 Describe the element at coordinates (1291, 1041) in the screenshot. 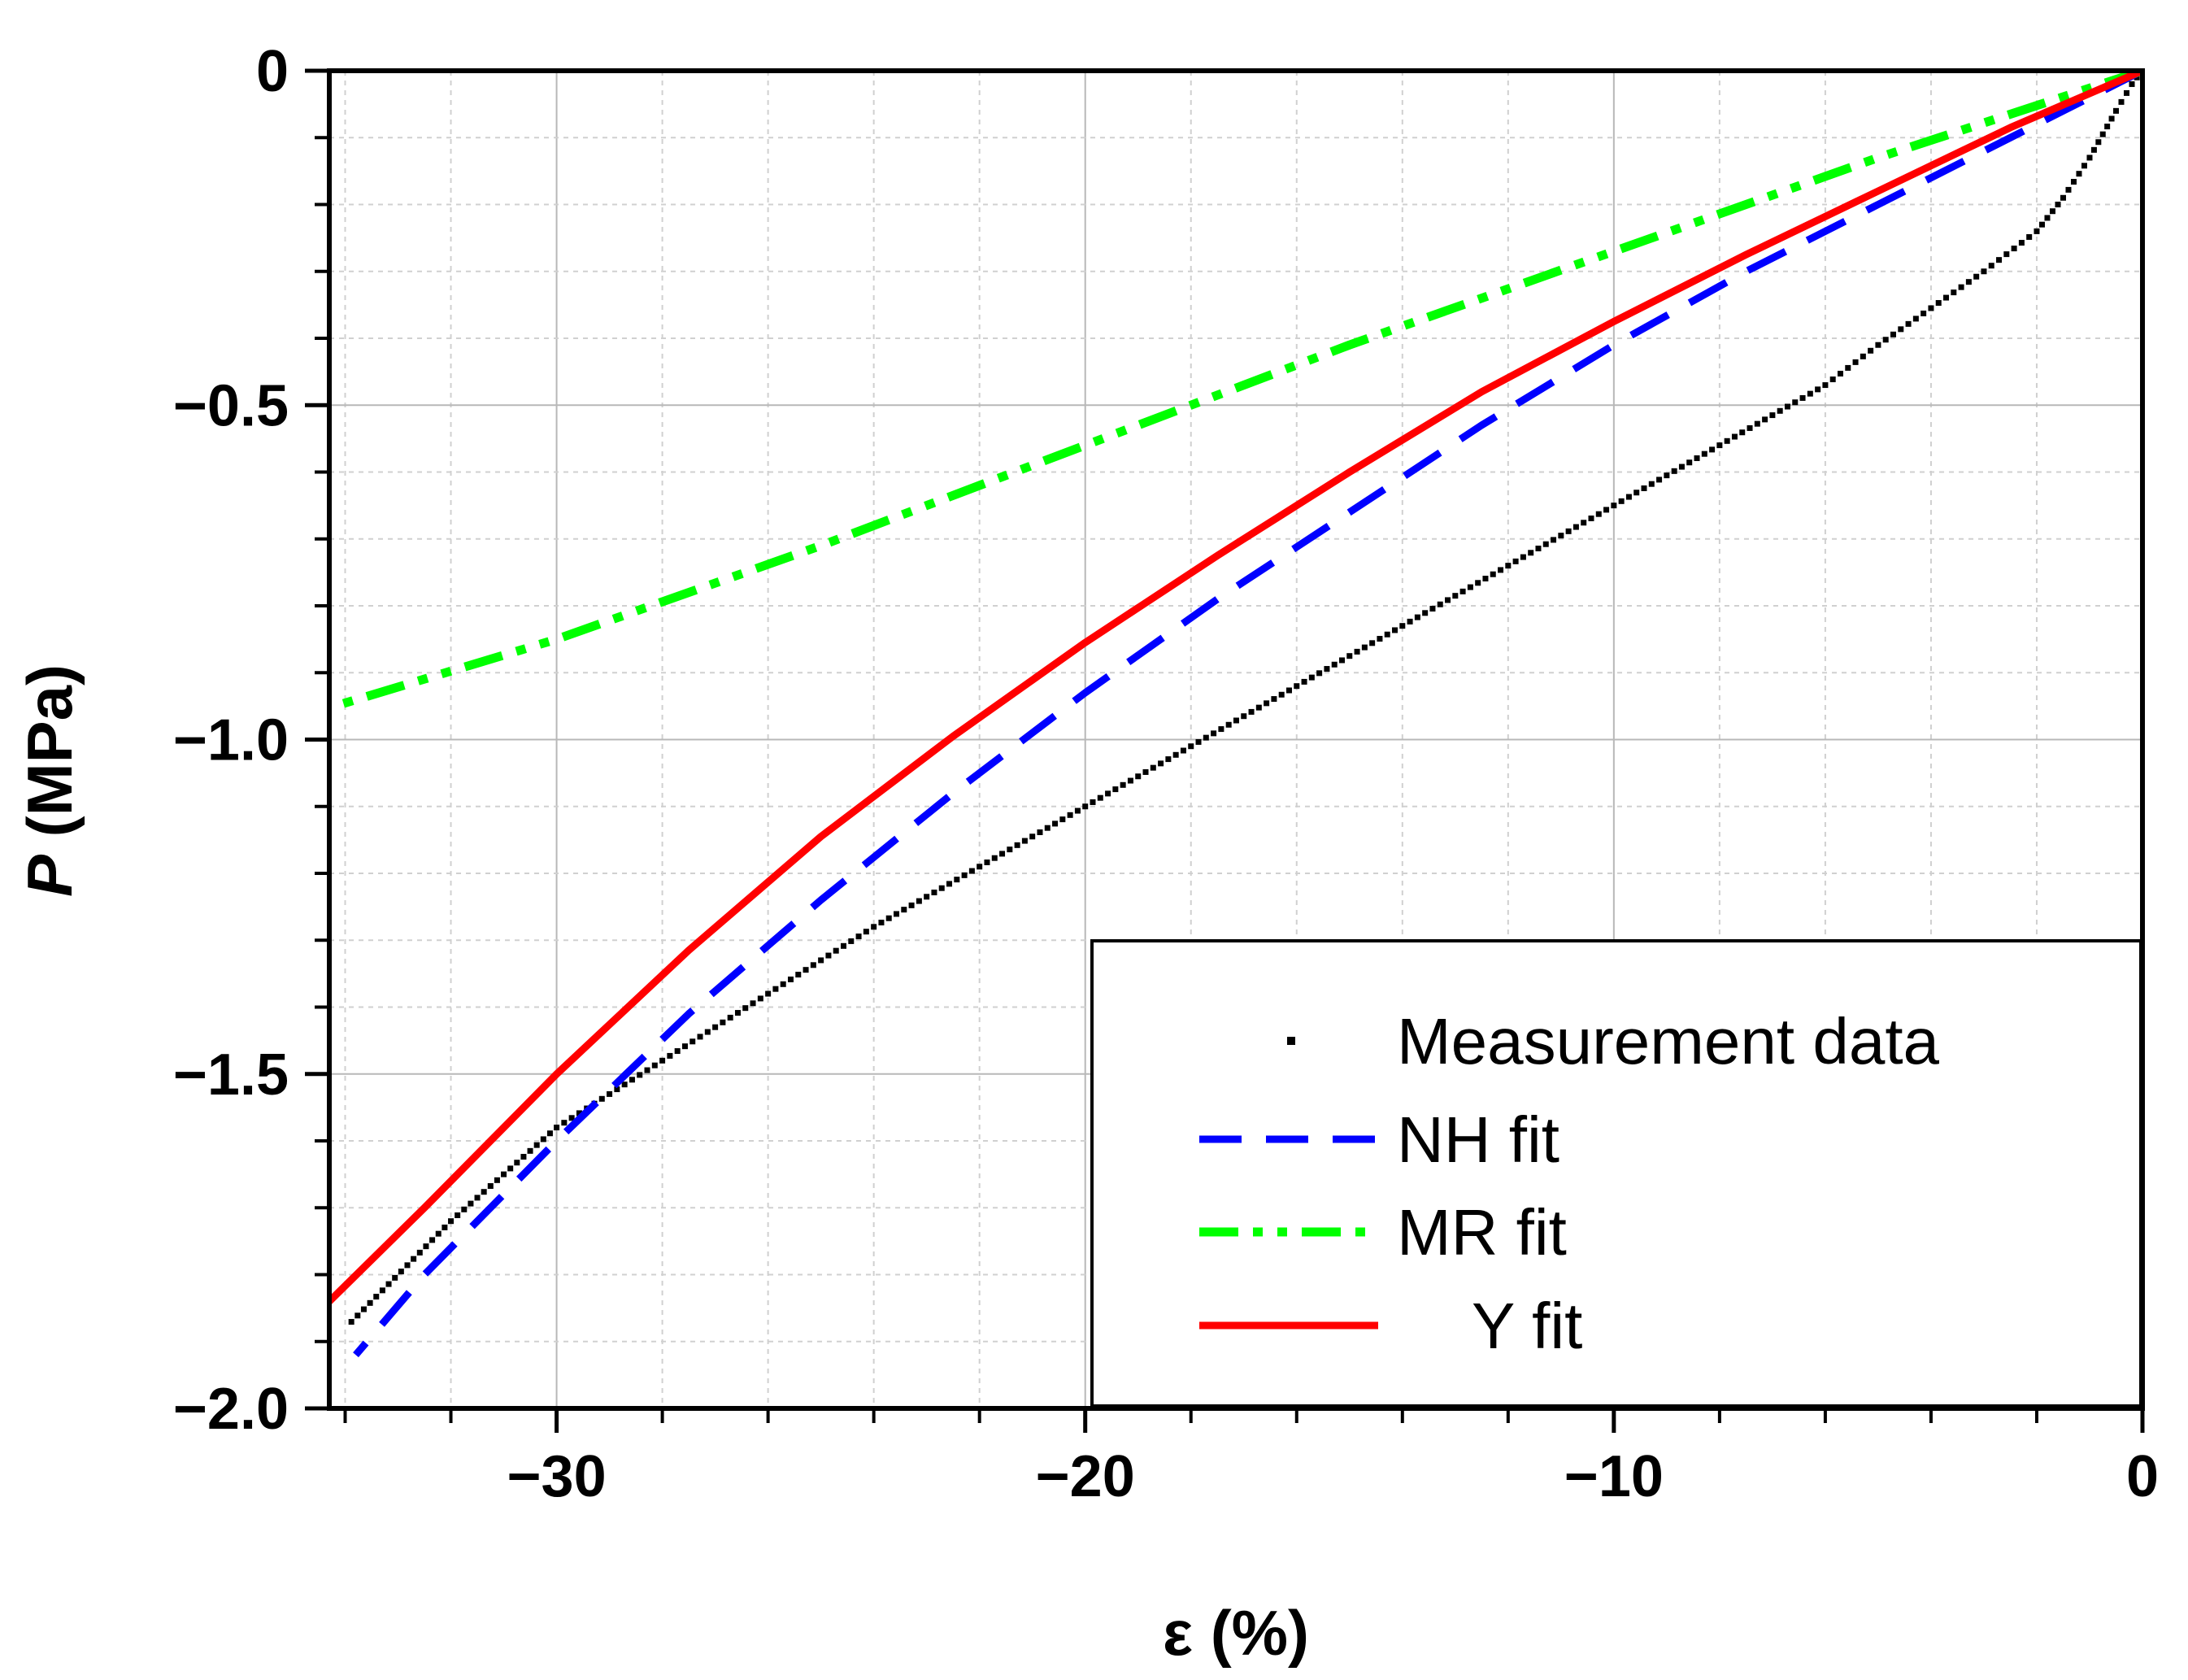

I see `legend-swatch-measurement-data` at that location.